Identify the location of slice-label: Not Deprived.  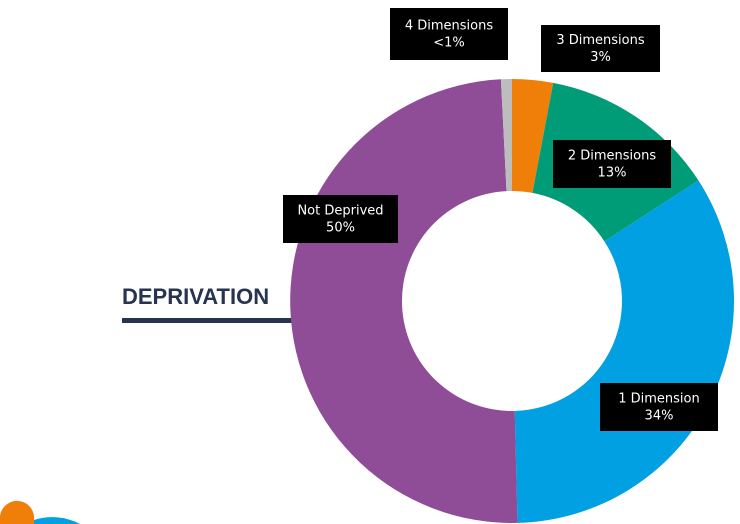
(340, 211).